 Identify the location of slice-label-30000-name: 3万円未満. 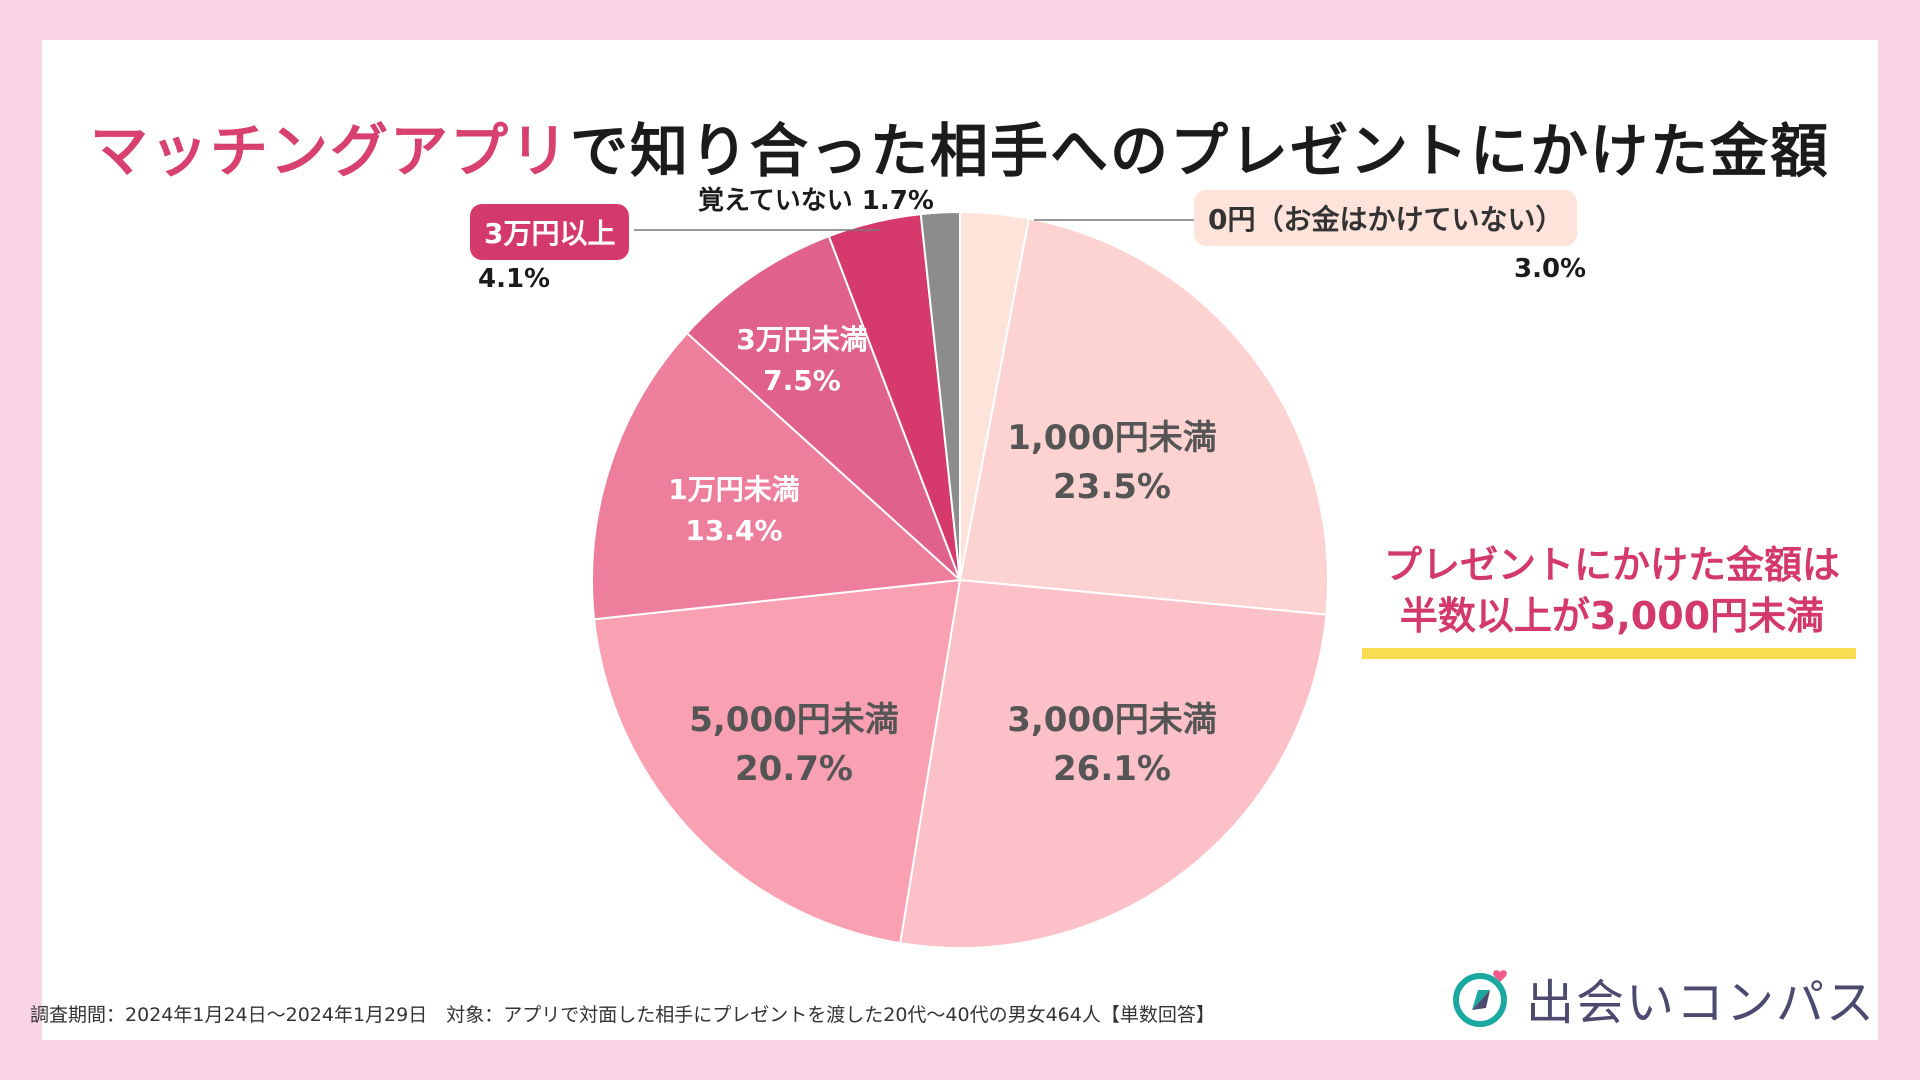
(802, 339).